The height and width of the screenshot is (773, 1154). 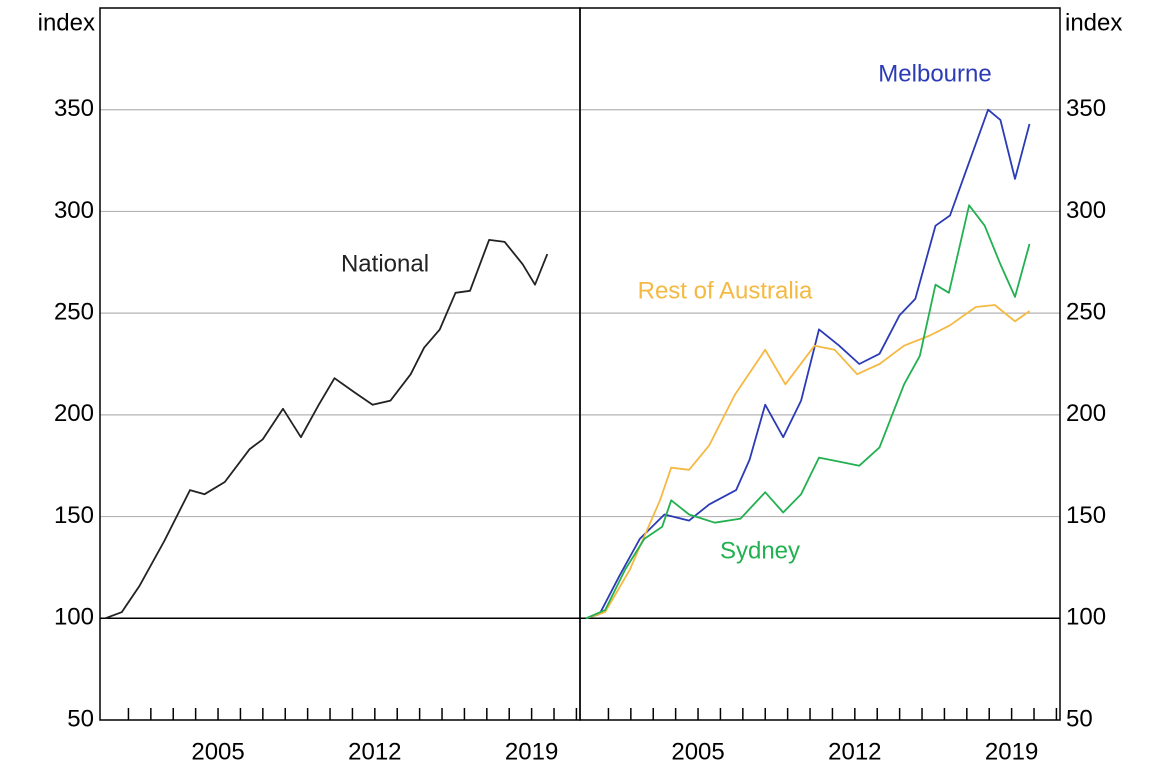 I want to click on series-label: Melbourne, so click(x=934, y=73).